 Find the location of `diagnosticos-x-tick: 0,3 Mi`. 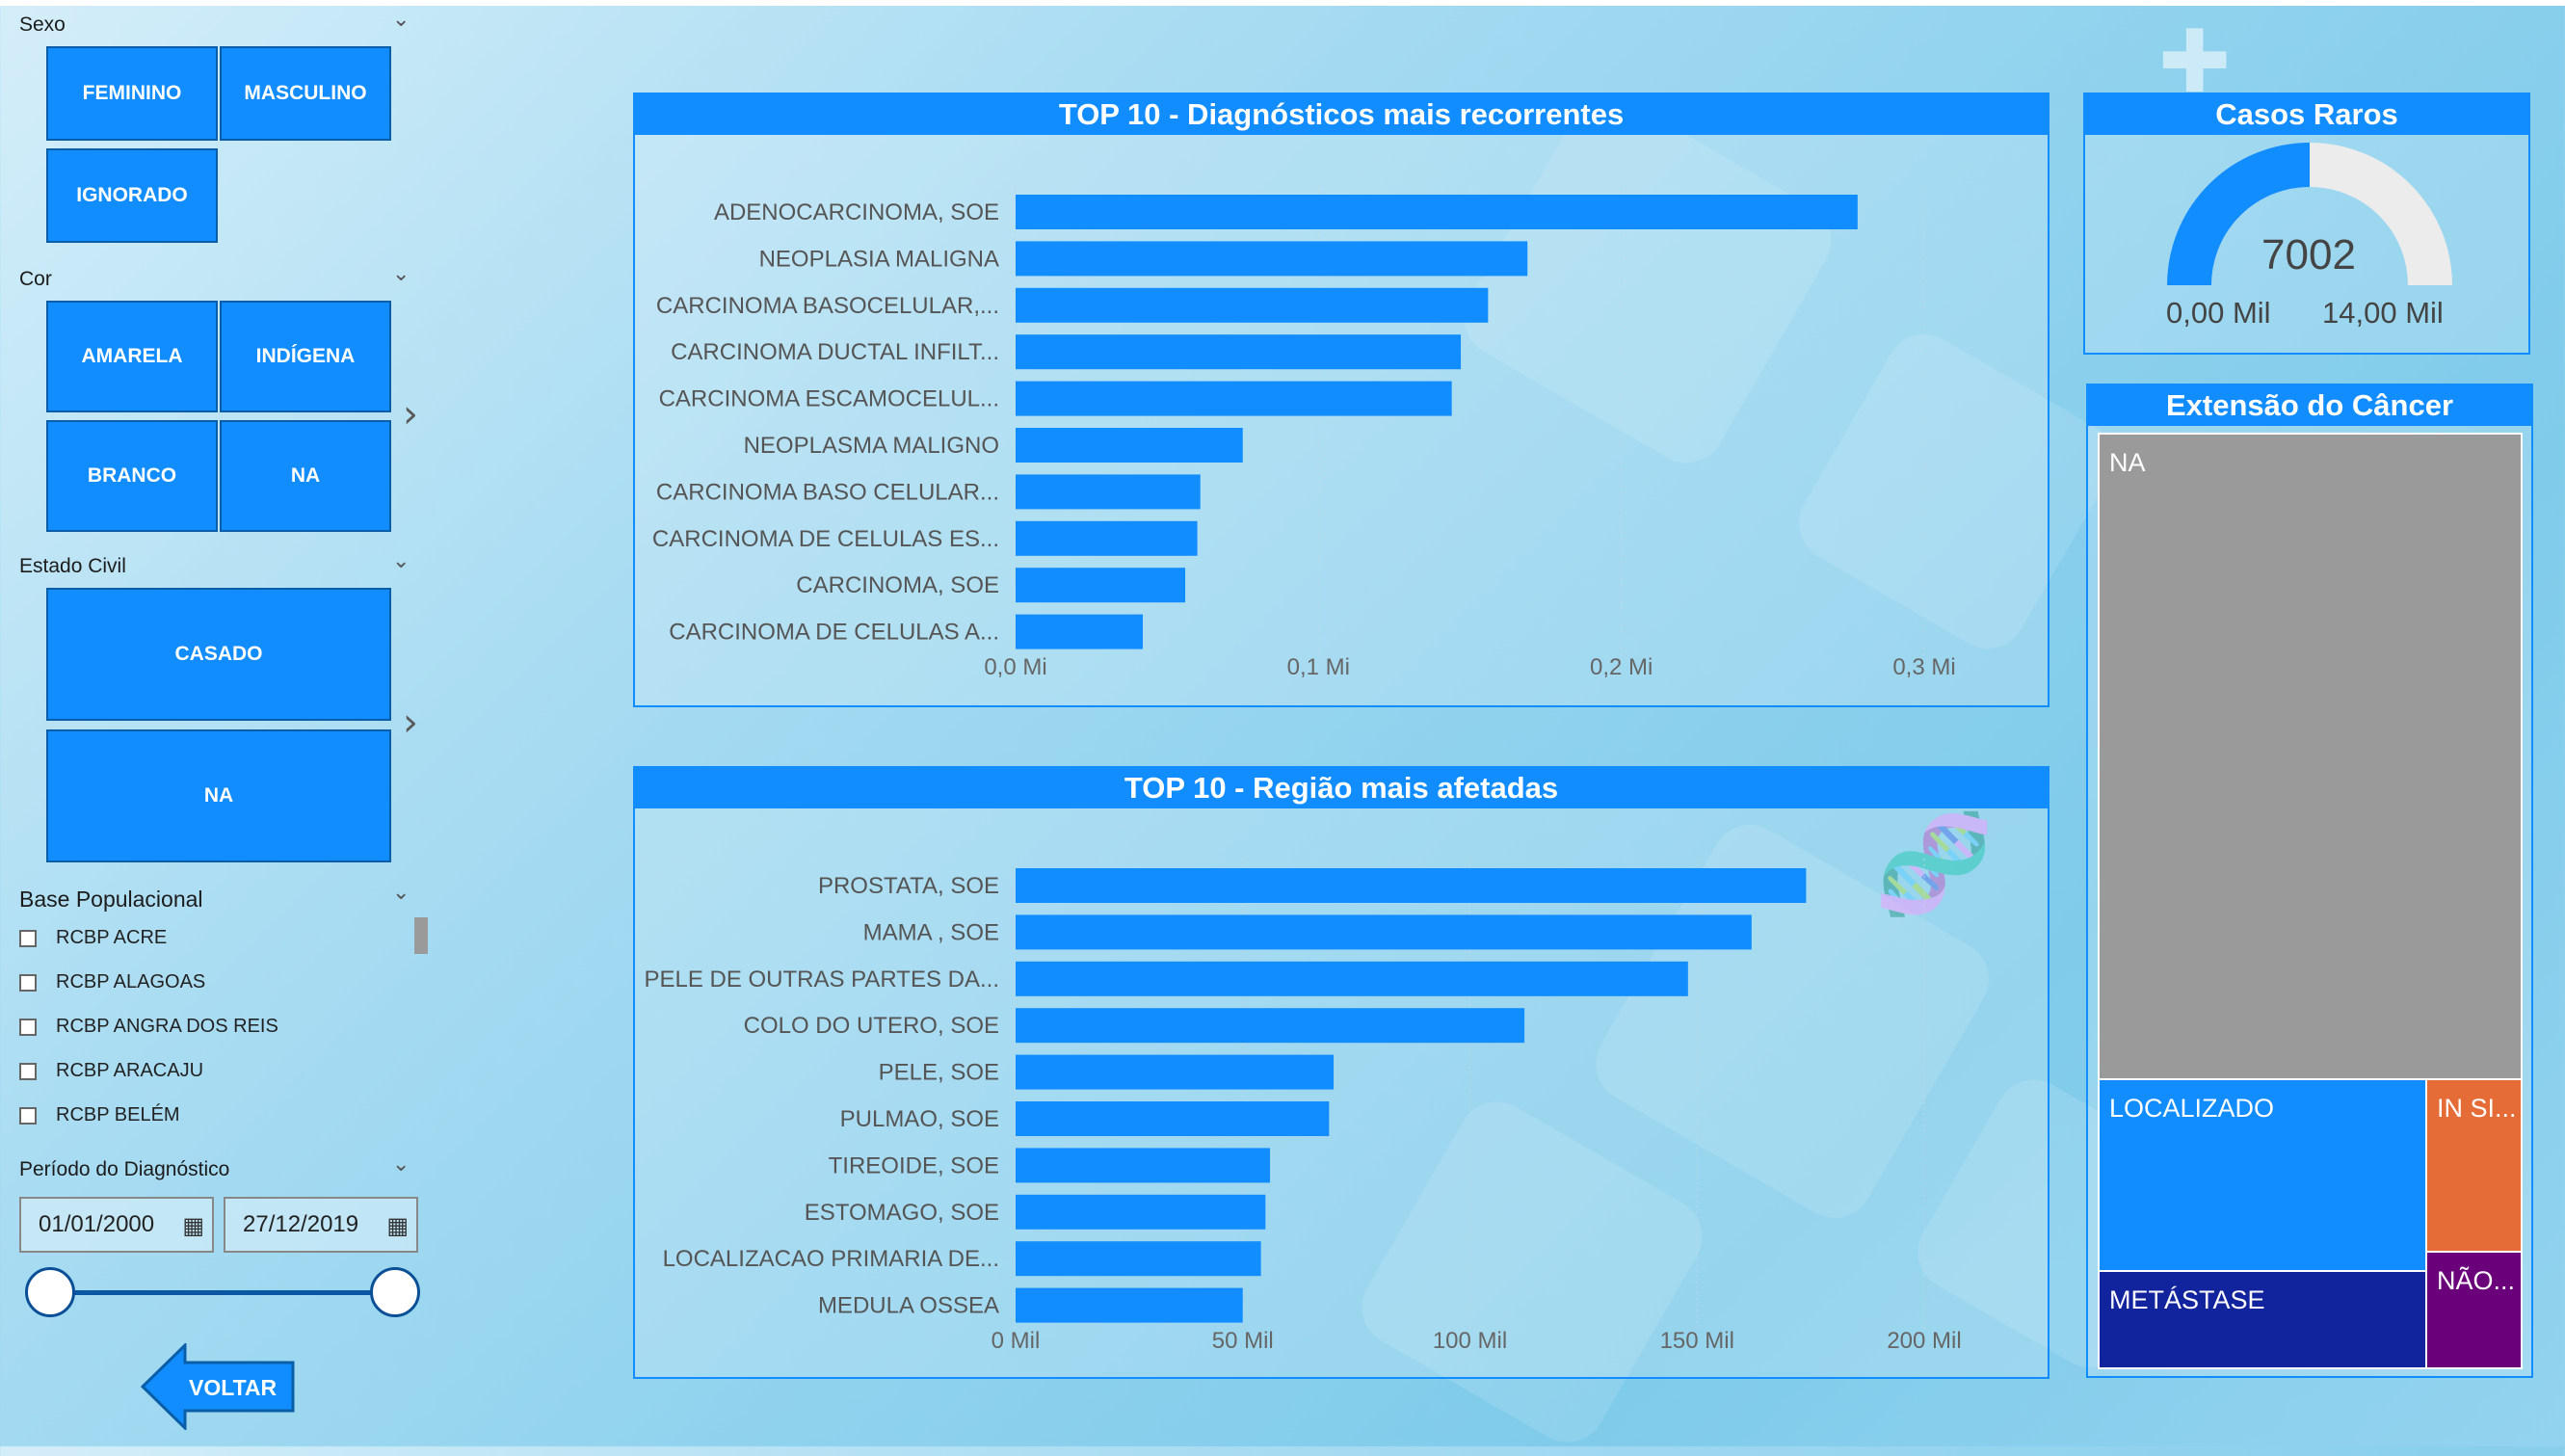

diagnosticos-x-tick: 0,3 Mi is located at coordinates (1923, 667).